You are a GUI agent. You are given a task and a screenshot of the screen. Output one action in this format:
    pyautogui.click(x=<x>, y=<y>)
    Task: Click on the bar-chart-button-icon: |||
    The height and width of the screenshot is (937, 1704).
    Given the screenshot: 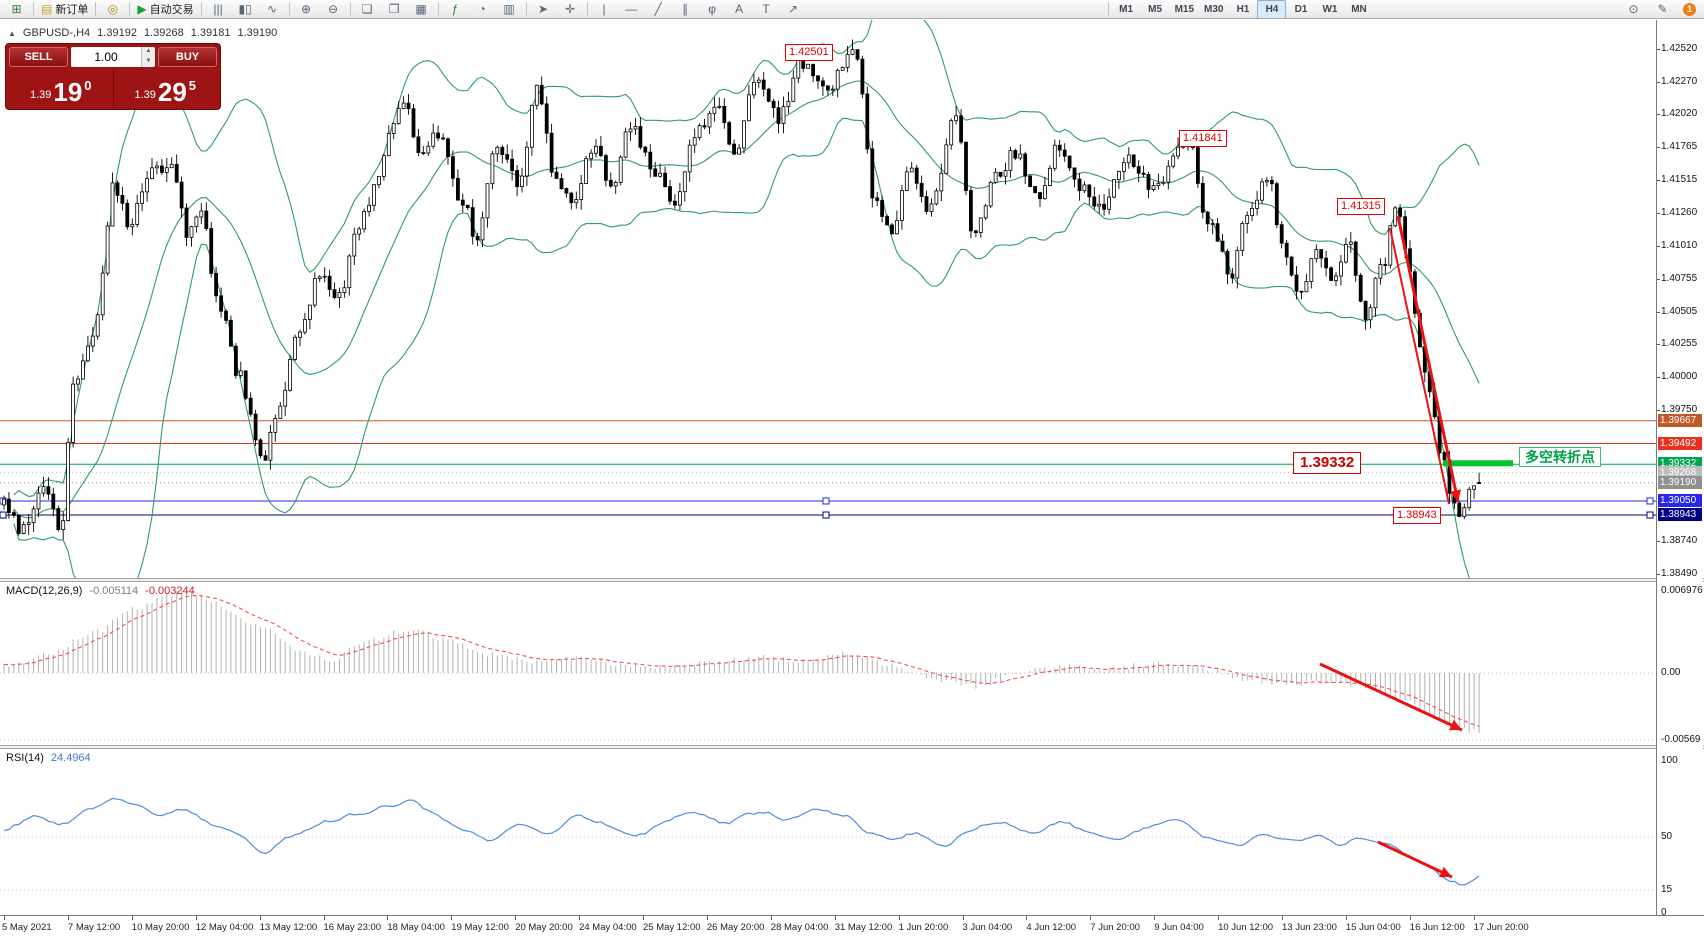 What is the action you would take?
    pyautogui.click(x=218, y=9)
    